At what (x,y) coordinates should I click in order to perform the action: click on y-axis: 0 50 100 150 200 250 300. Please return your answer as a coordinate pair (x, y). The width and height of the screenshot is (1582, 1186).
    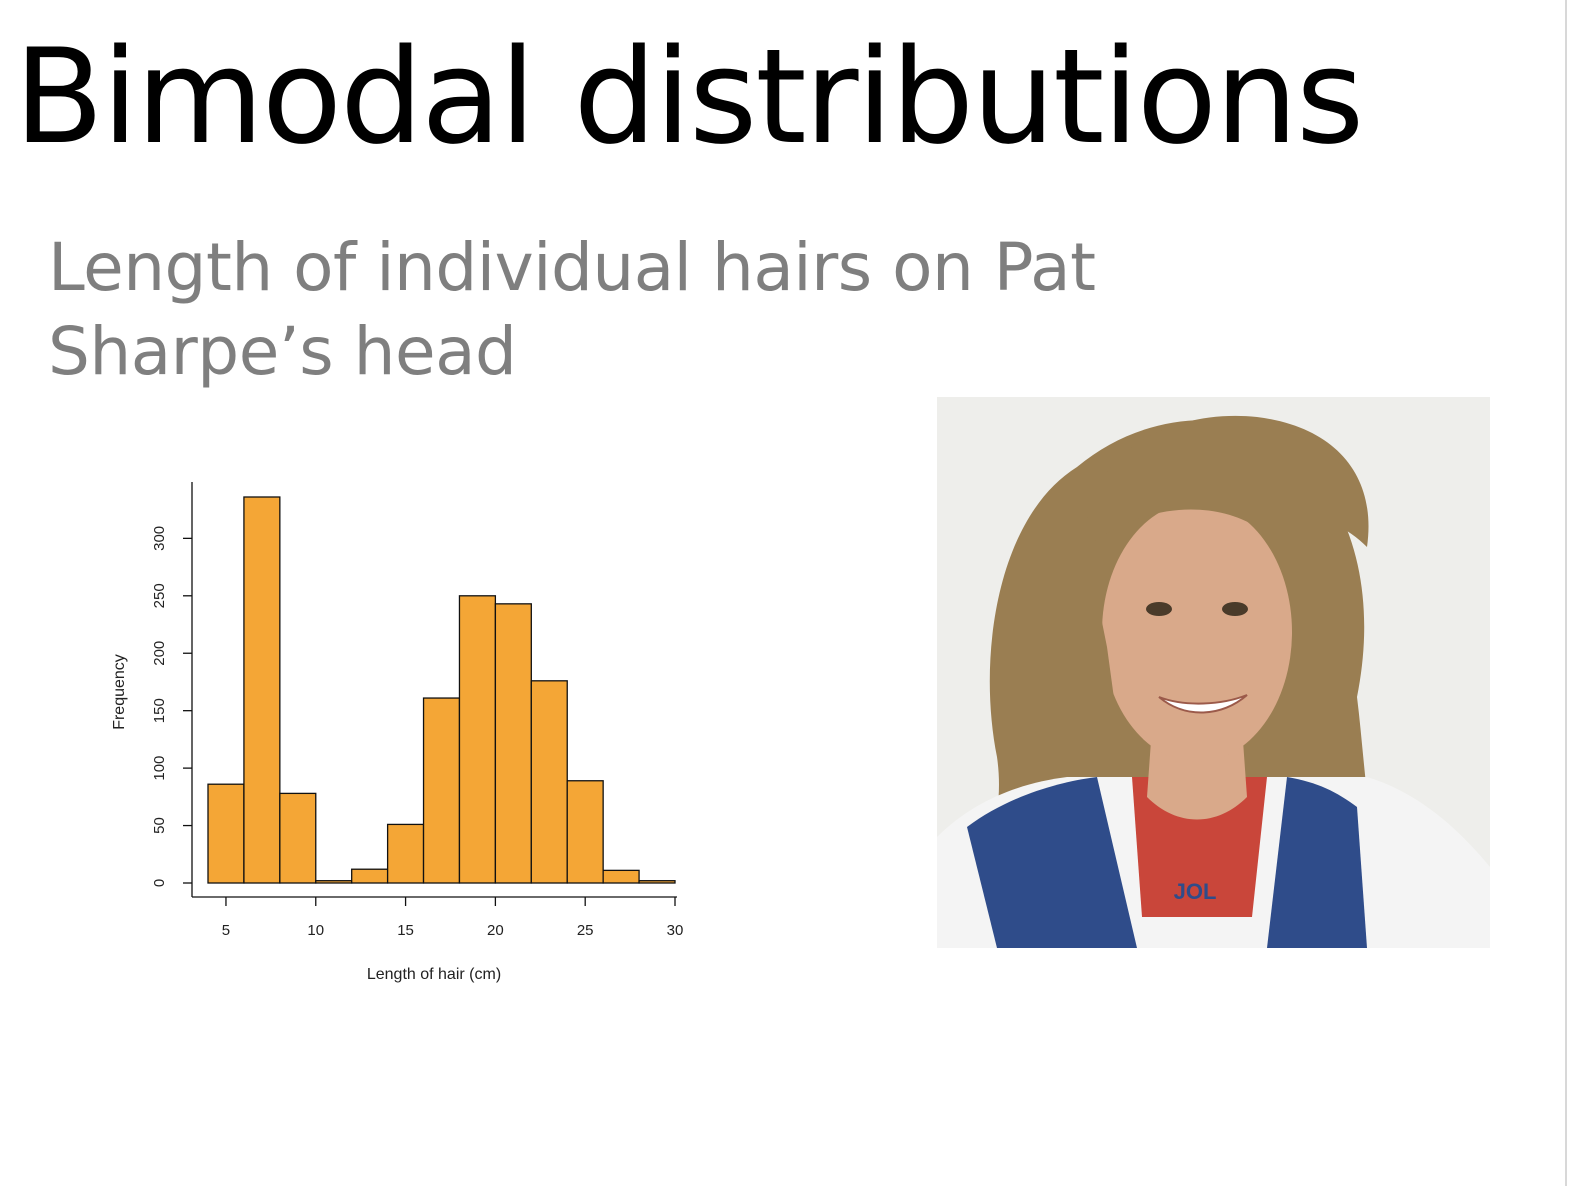
    Looking at the image, I should click on (172, 689).